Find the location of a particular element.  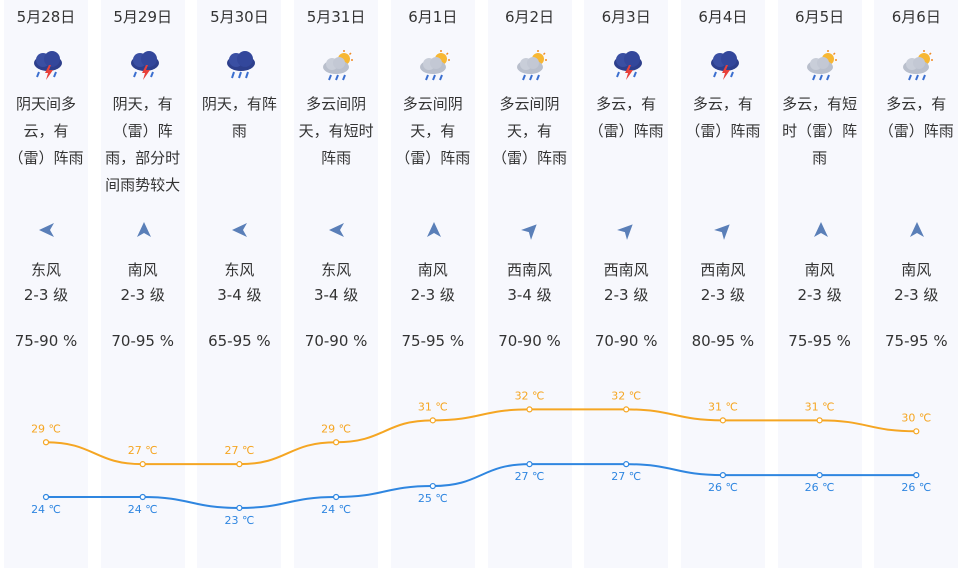

day-date: 6月2日 is located at coordinates (529, 17).